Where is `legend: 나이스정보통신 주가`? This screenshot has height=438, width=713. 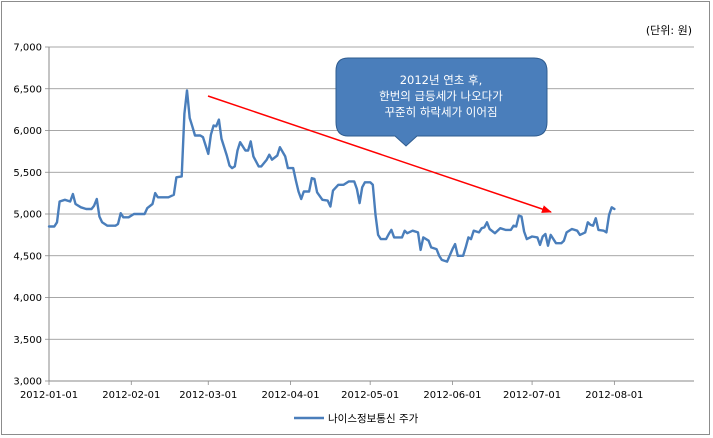 legend: 나이스정보통신 주가 is located at coordinates (356, 419).